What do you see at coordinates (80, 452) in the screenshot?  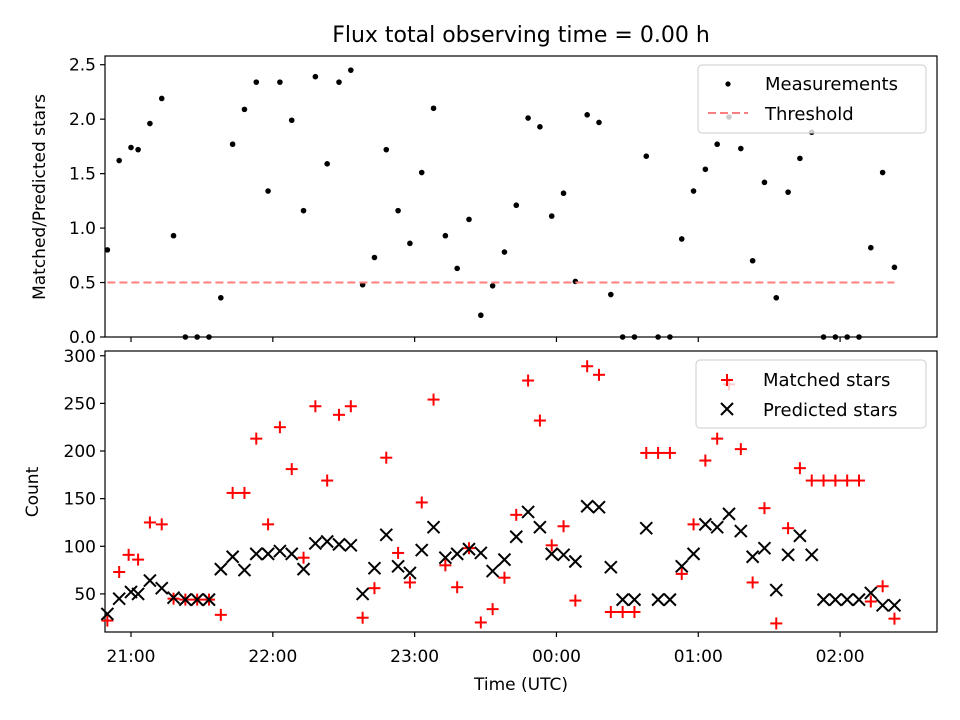 I see `y-tick-label: 200` at bounding box center [80, 452].